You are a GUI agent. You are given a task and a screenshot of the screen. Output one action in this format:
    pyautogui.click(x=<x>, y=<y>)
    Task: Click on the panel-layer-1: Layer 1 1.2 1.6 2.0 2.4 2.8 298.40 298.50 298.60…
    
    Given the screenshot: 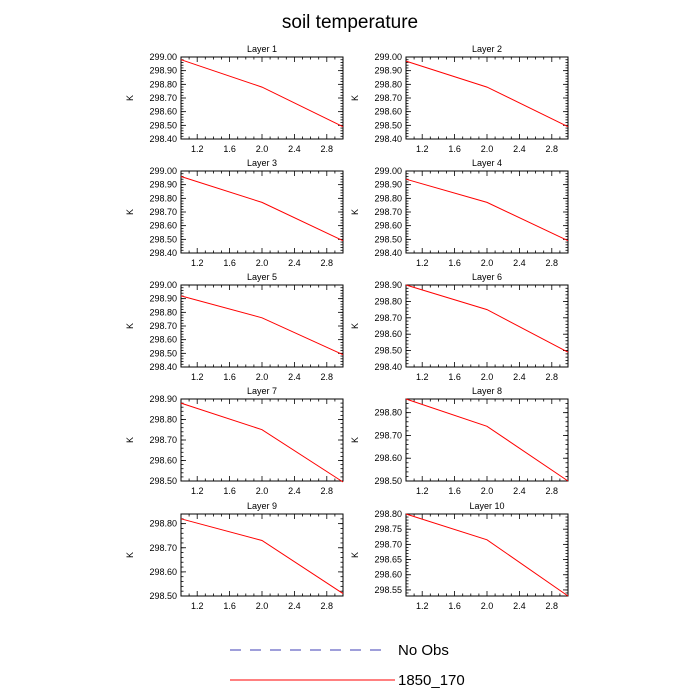 What is the action you would take?
    pyautogui.click(x=234, y=99)
    